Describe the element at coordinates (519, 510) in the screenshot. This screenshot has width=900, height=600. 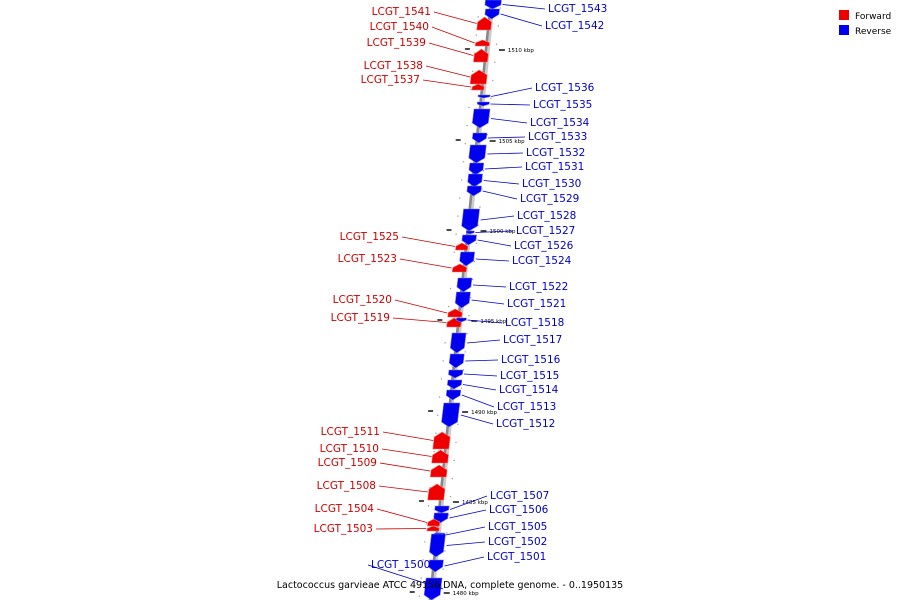
I see `gene-label-lcgt-1506: LCGT_1506` at that location.